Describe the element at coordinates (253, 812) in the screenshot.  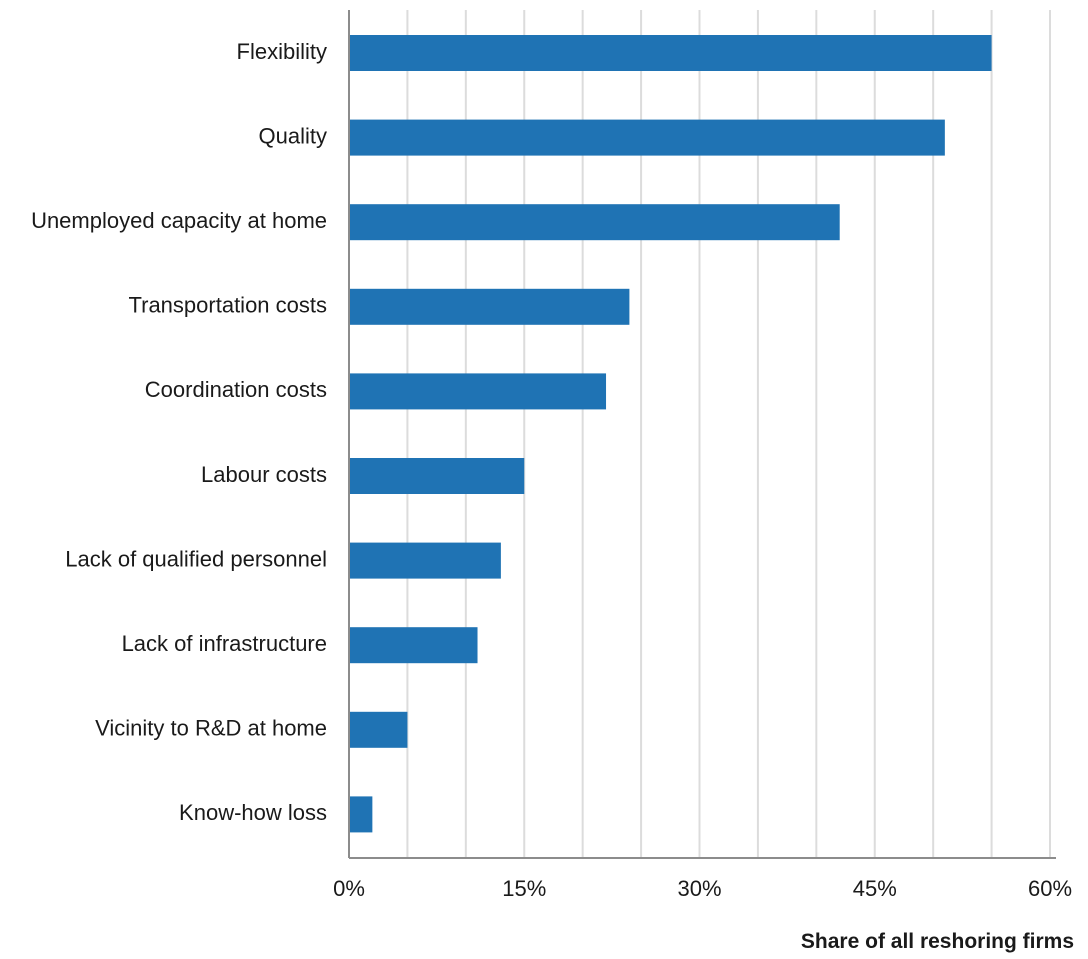
I see `category-label-9: Know-how loss` at that location.